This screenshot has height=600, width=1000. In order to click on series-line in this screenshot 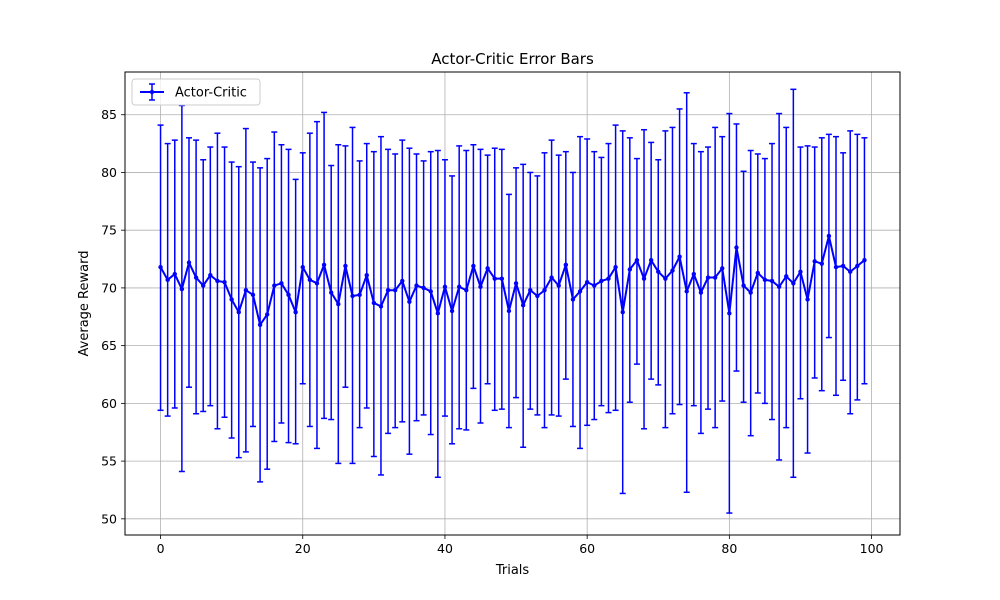, I will do `click(512, 281)`.